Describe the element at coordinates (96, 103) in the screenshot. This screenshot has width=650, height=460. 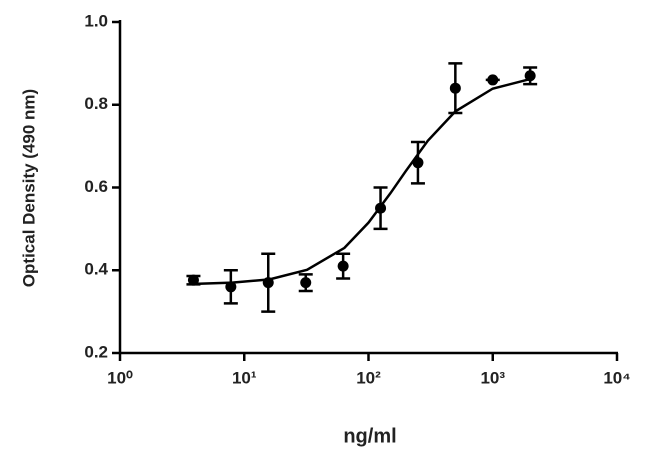
I see `y-tick-label: 0.8` at that location.